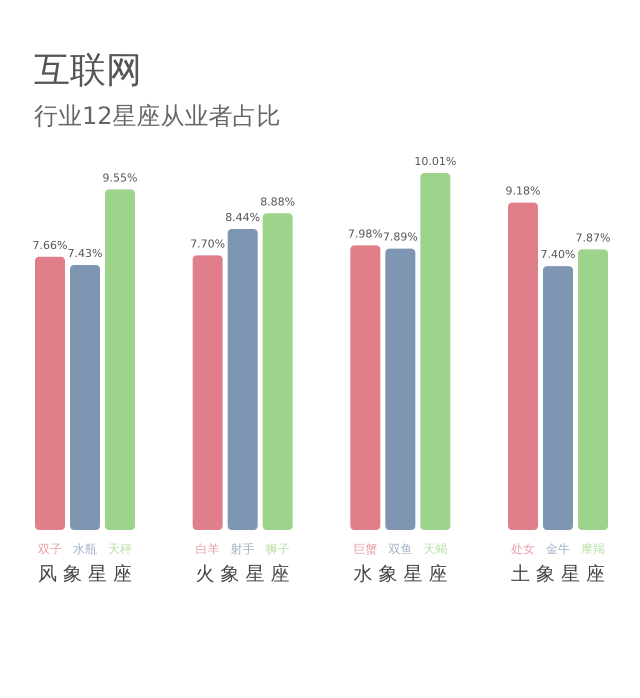 This screenshot has width=640, height=698. What do you see at coordinates (435, 161) in the screenshot?
I see `data-label: 10.01%` at bounding box center [435, 161].